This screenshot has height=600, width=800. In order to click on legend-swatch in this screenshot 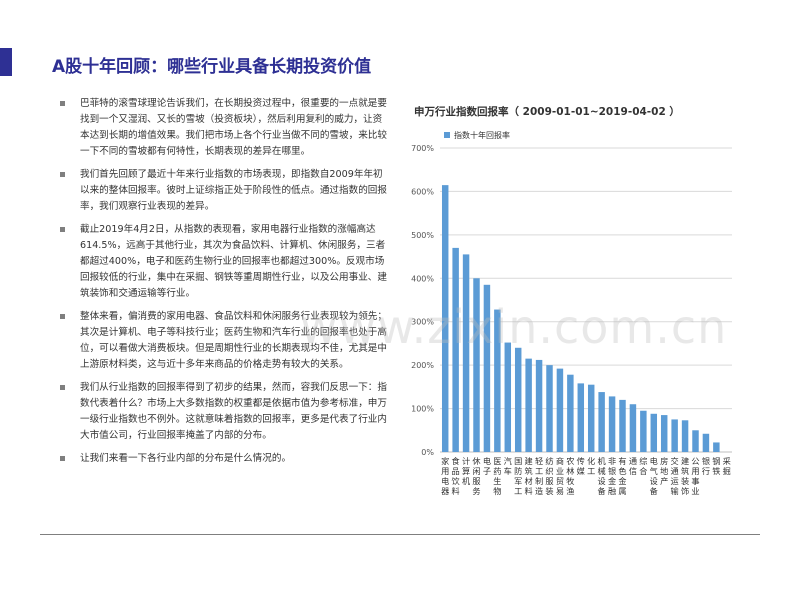, I will do `click(447, 135)`.